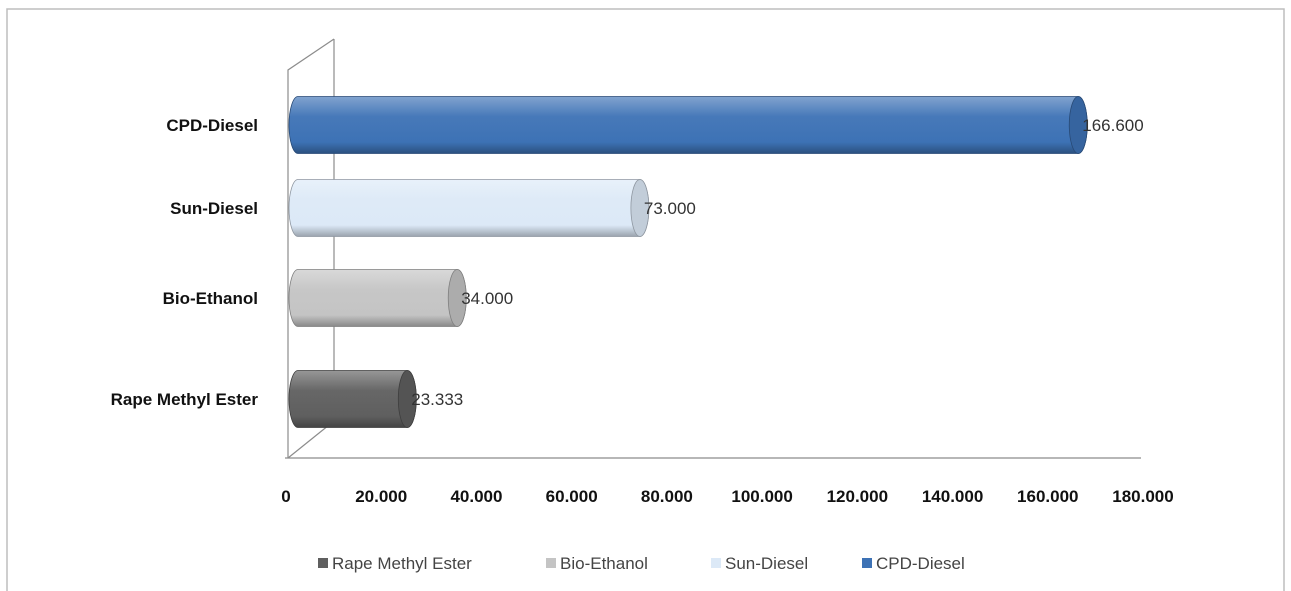  What do you see at coordinates (761, 496) in the screenshot?
I see `x-tick-label: 100.000` at bounding box center [761, 496].